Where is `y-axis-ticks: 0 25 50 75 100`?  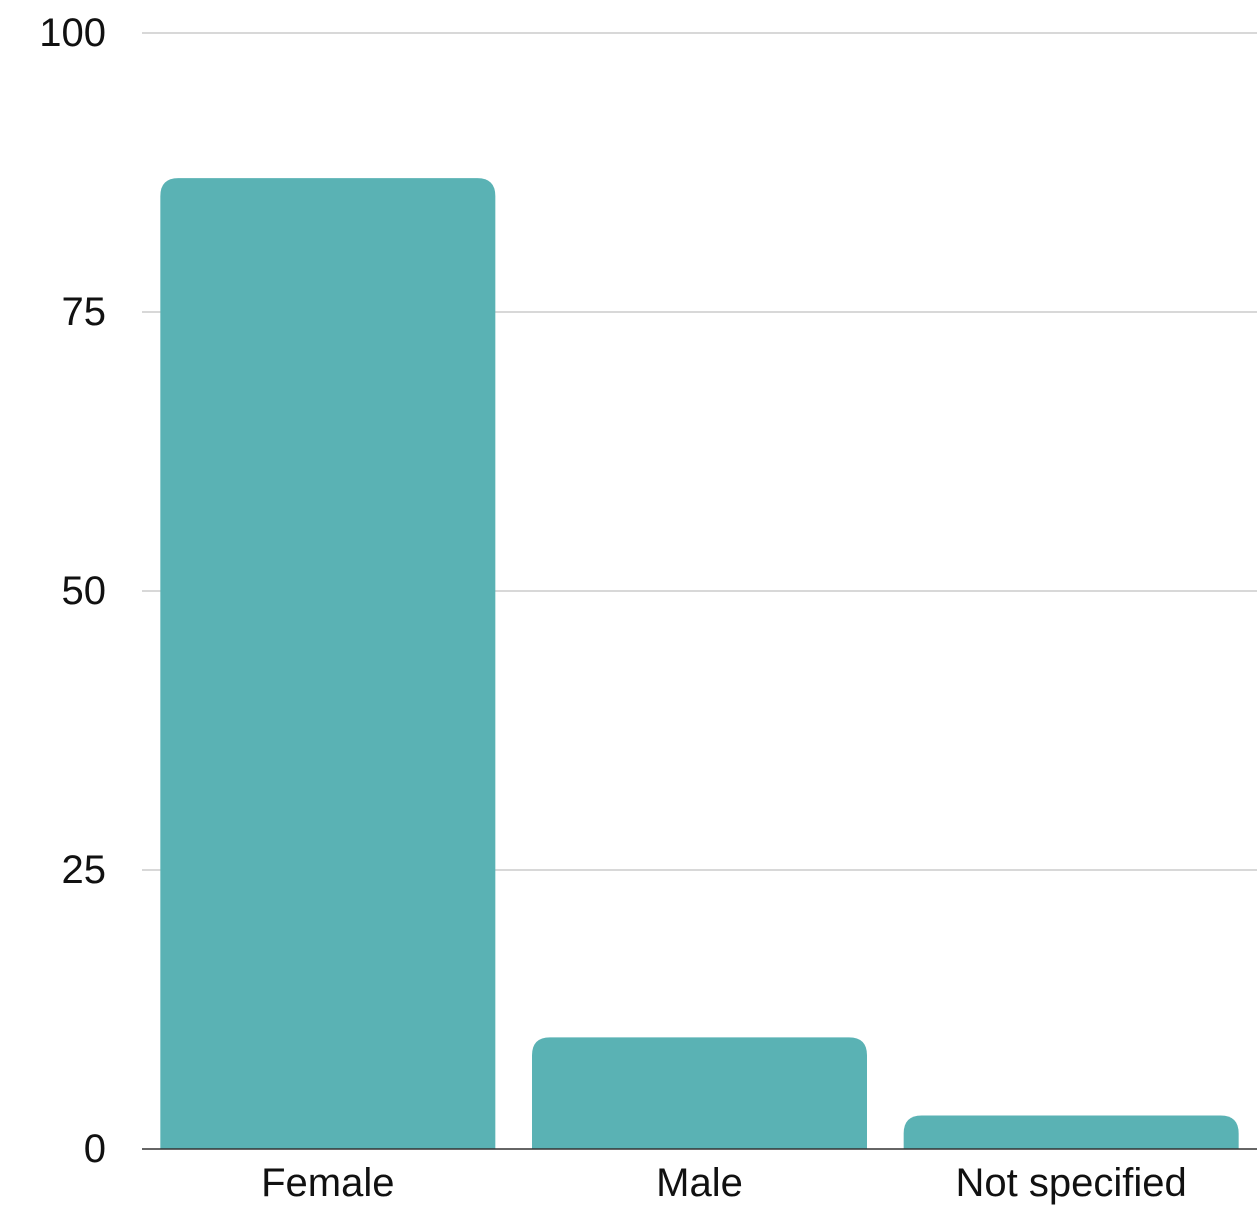 y-axis-ticks: 0 25 50 75 100 is located at coordinates (72, 591).